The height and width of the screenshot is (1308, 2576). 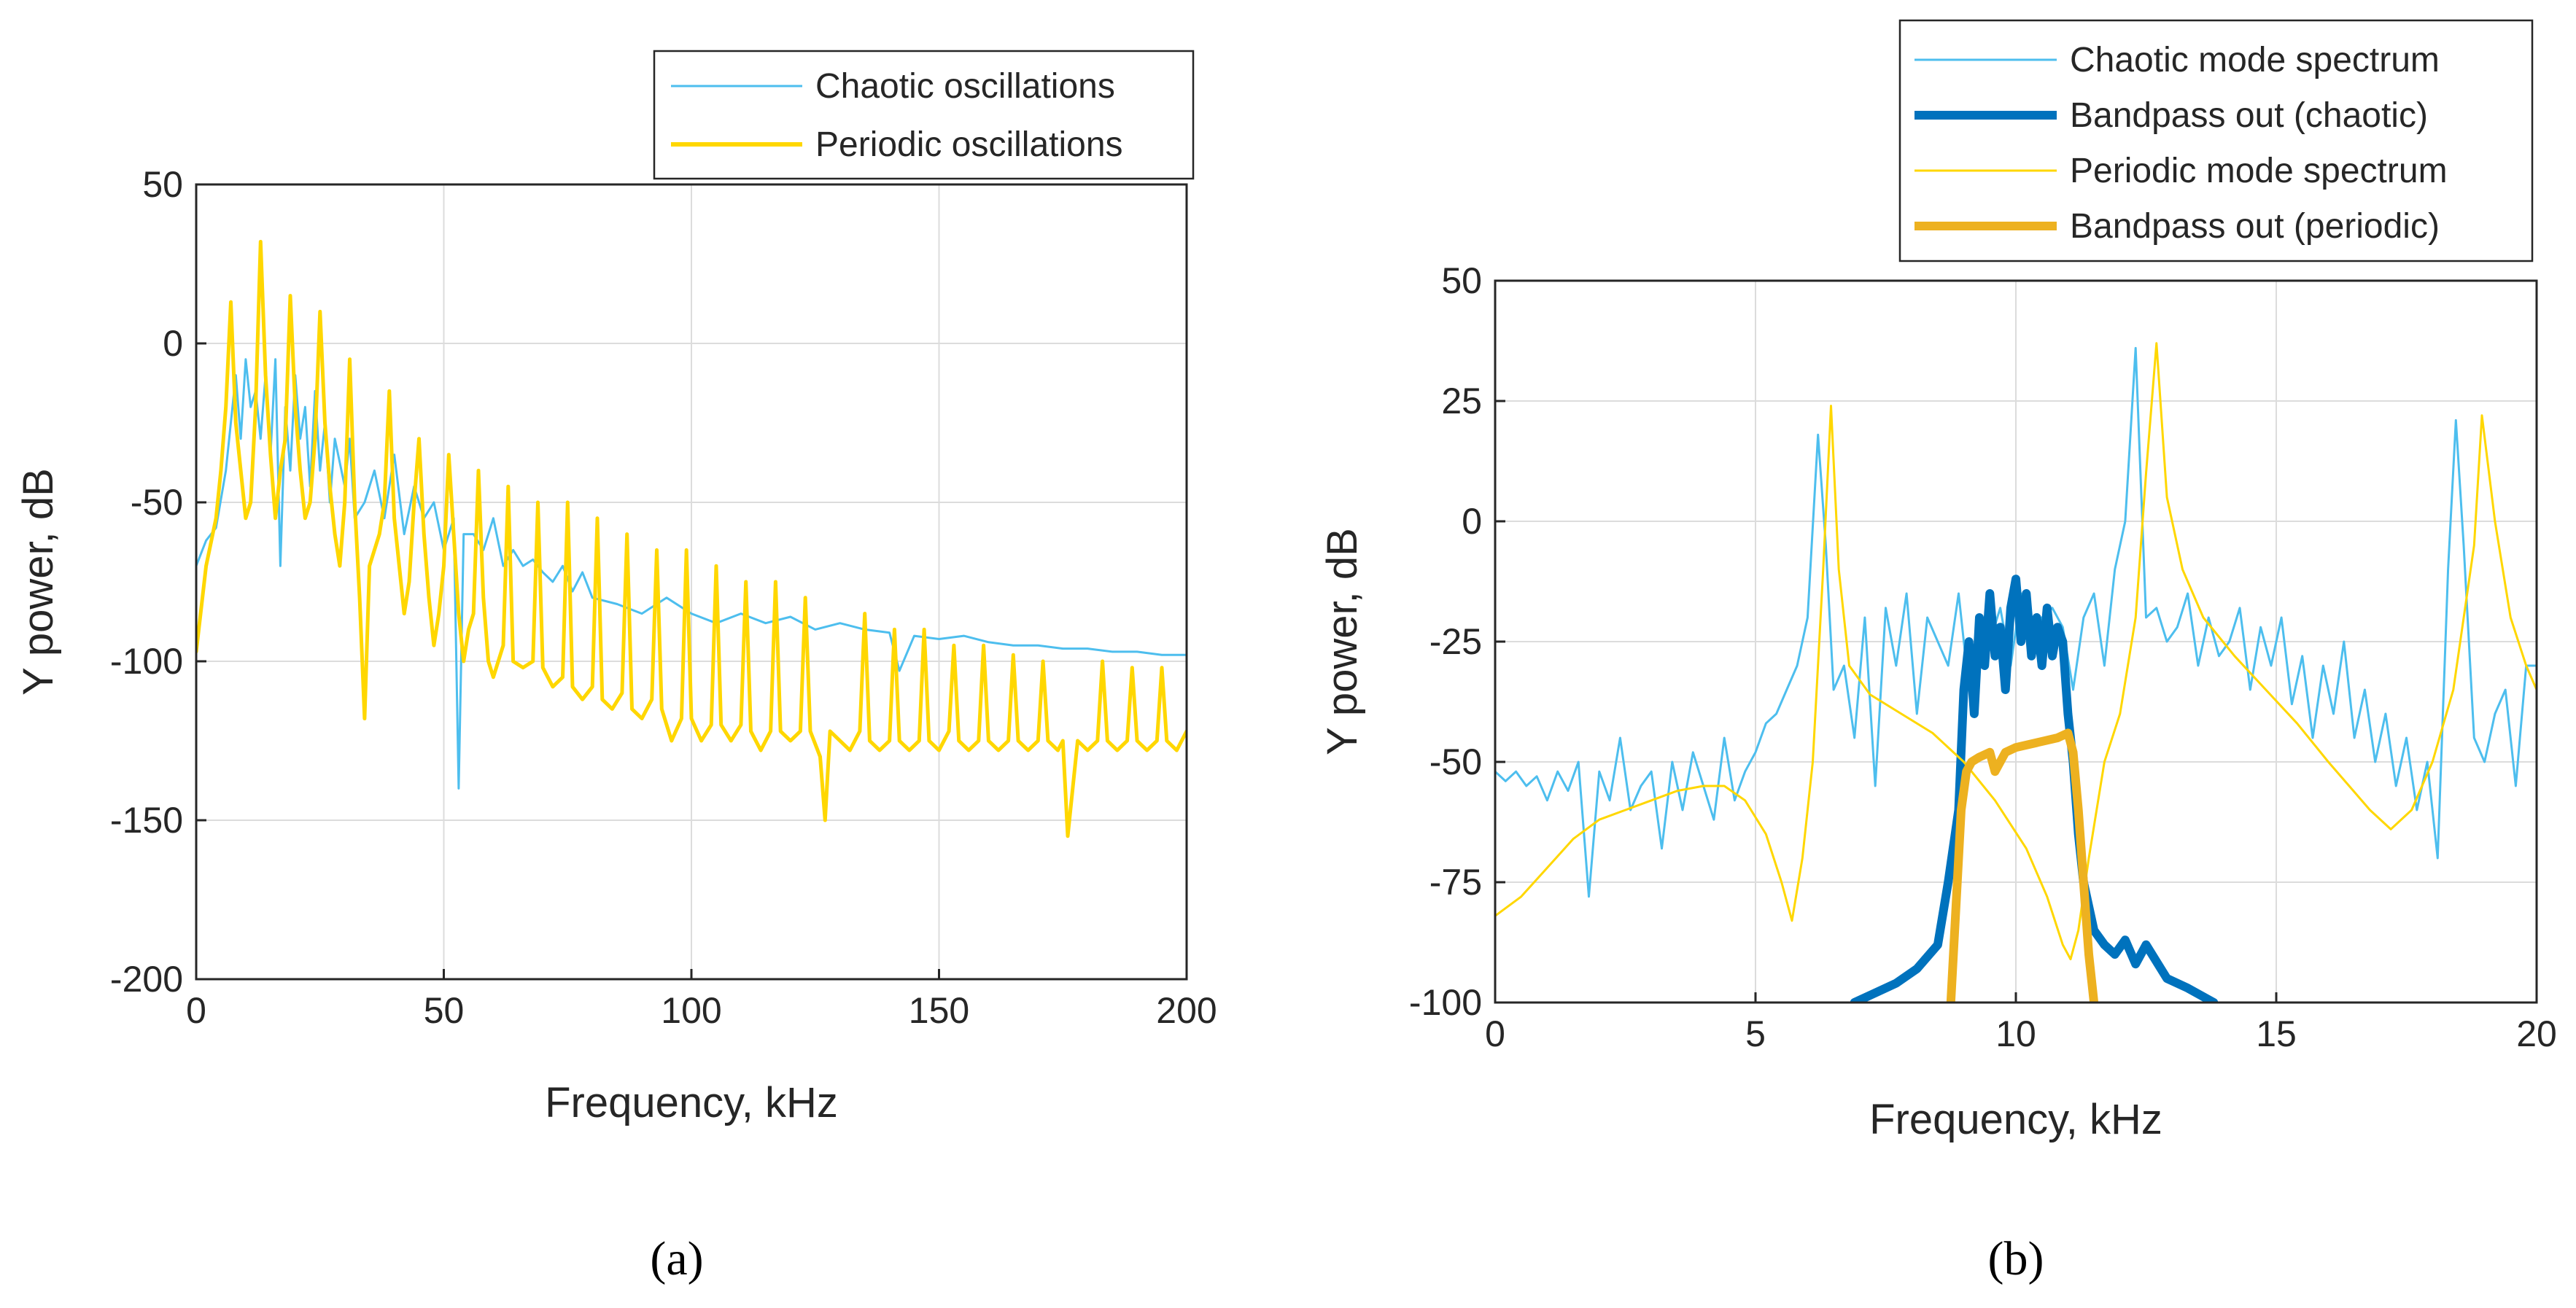 I want to click on panel-a-legend-label-periodic: Periodic oscillations, so click(x=969, y=144).